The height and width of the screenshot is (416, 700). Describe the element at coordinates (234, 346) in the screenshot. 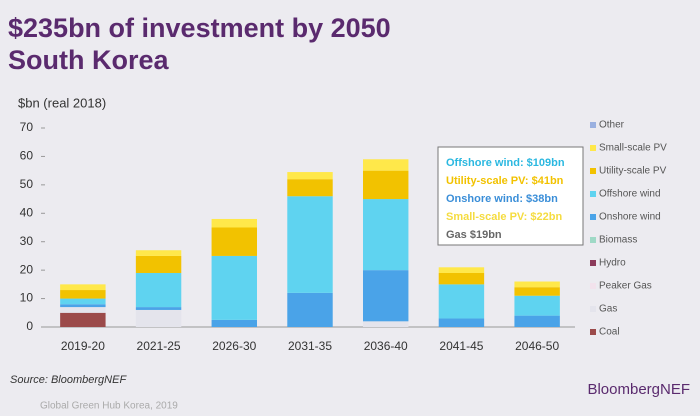

I see `x-tick-label: 2026-30` at that location.